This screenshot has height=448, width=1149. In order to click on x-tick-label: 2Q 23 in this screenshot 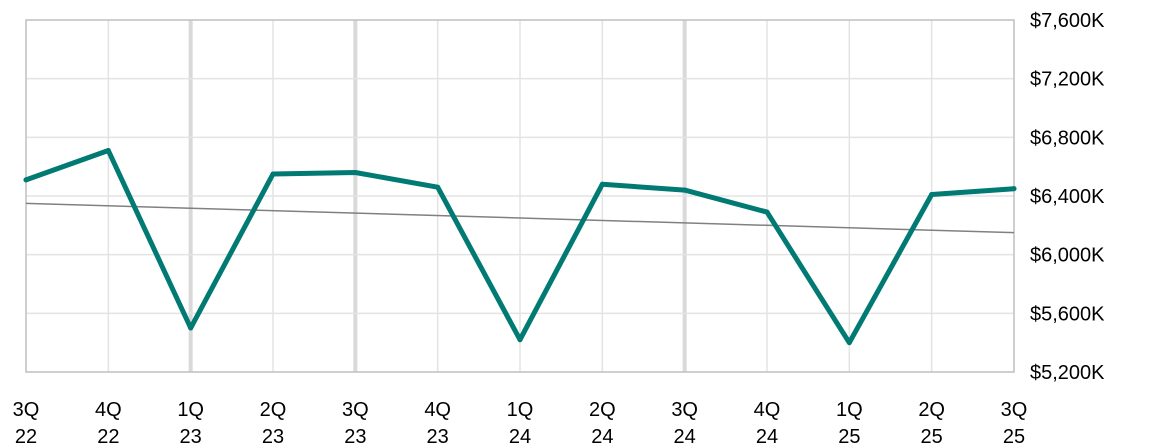, I will do `click(273, 423)`.